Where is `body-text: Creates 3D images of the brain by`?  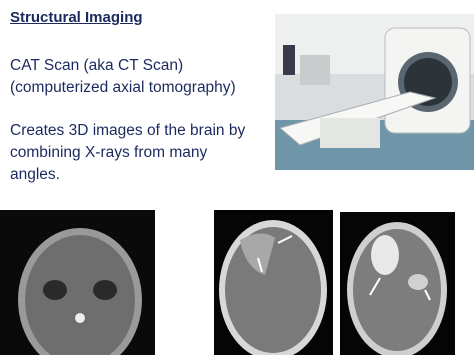 body-text: Creates 3D images of the brain by is located at coordinates (128, 130).